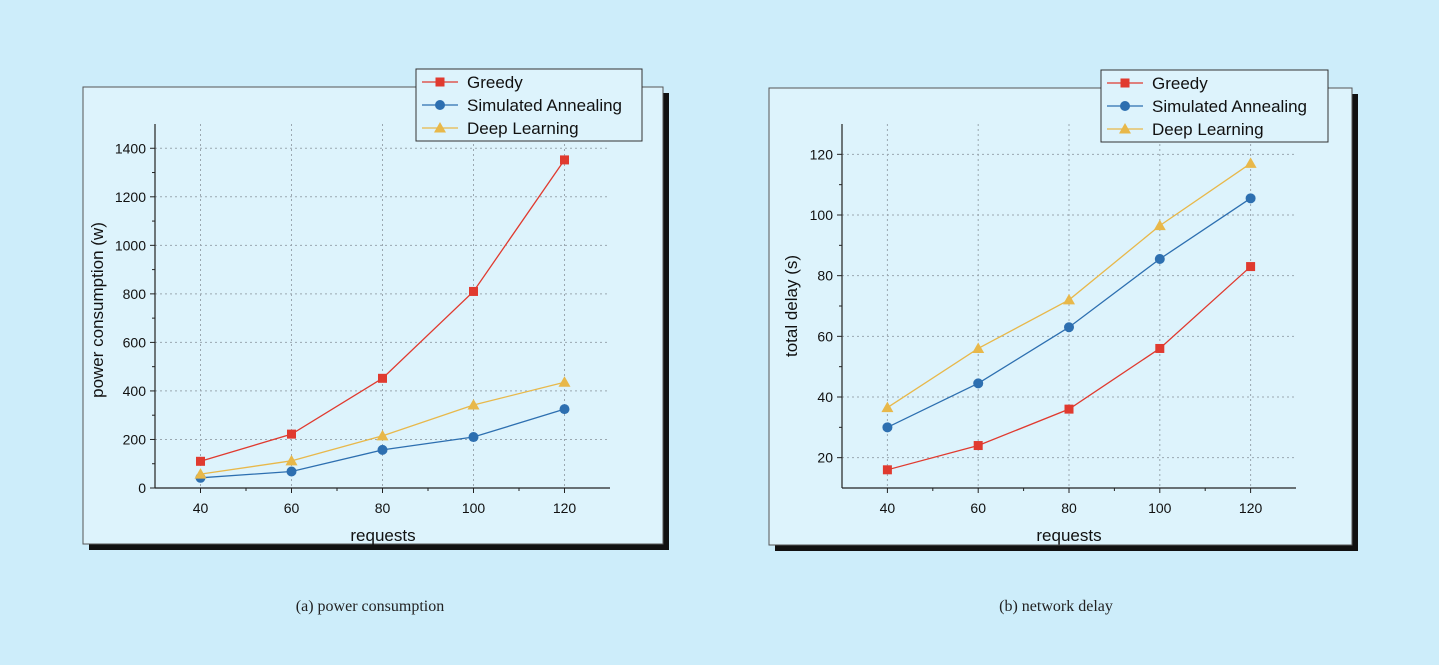  I want to click on y-tick-label: 1400, so click(130, 148).